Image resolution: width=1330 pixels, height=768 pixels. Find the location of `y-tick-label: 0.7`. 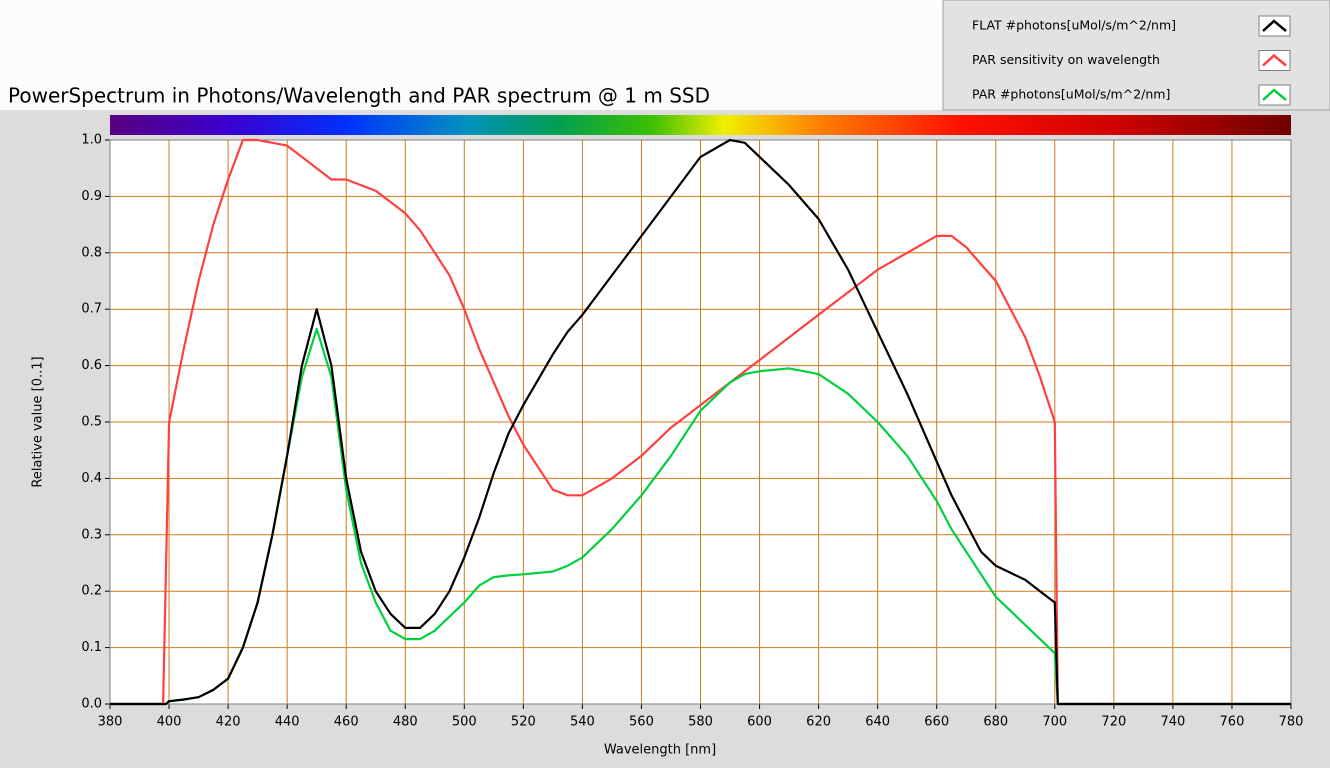

y-tick-label: 0.7 is located at coordinates (91, 309).